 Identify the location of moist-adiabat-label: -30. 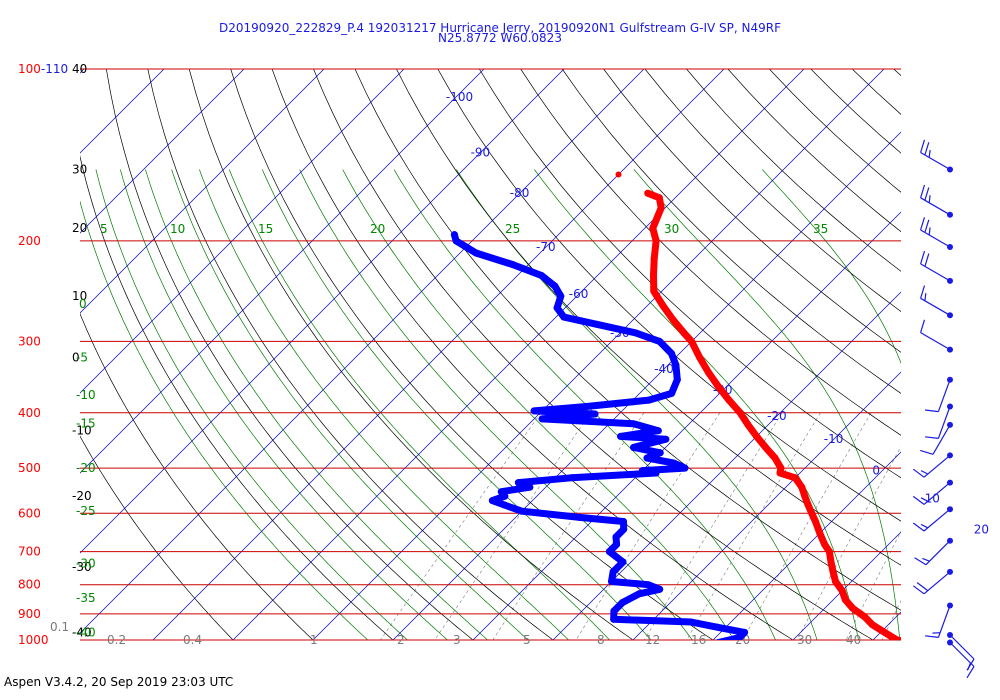
(86, 564).